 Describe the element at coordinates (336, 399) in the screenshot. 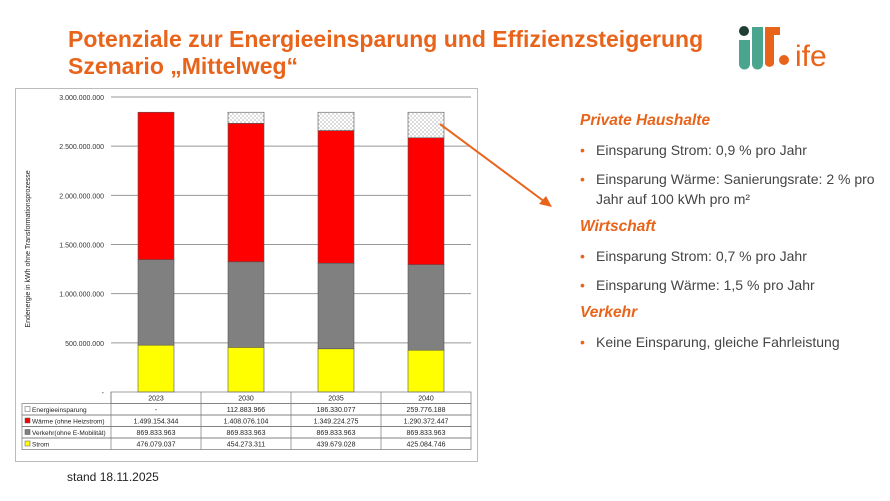

I see `table-header-cell: 2035` at that location.